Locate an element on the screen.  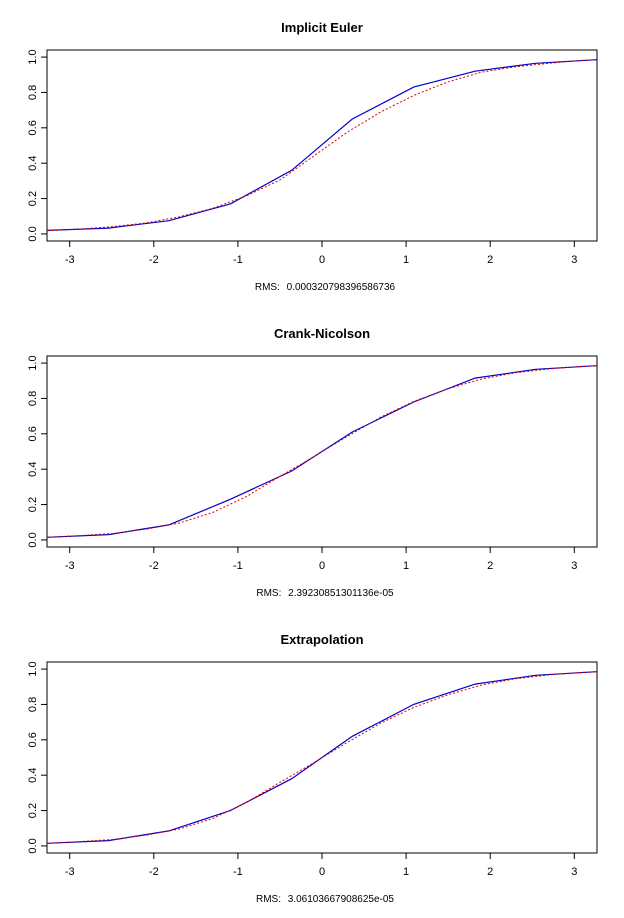
rms-value: 2.39230851301136e-05 is located at coordinates (341, 593).